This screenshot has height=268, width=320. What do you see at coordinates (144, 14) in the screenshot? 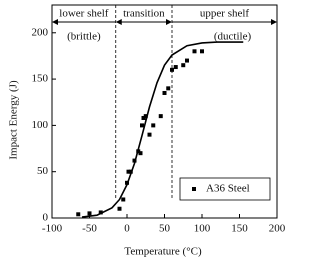
I see `annotation: transition` at bounding box center [144, 14].